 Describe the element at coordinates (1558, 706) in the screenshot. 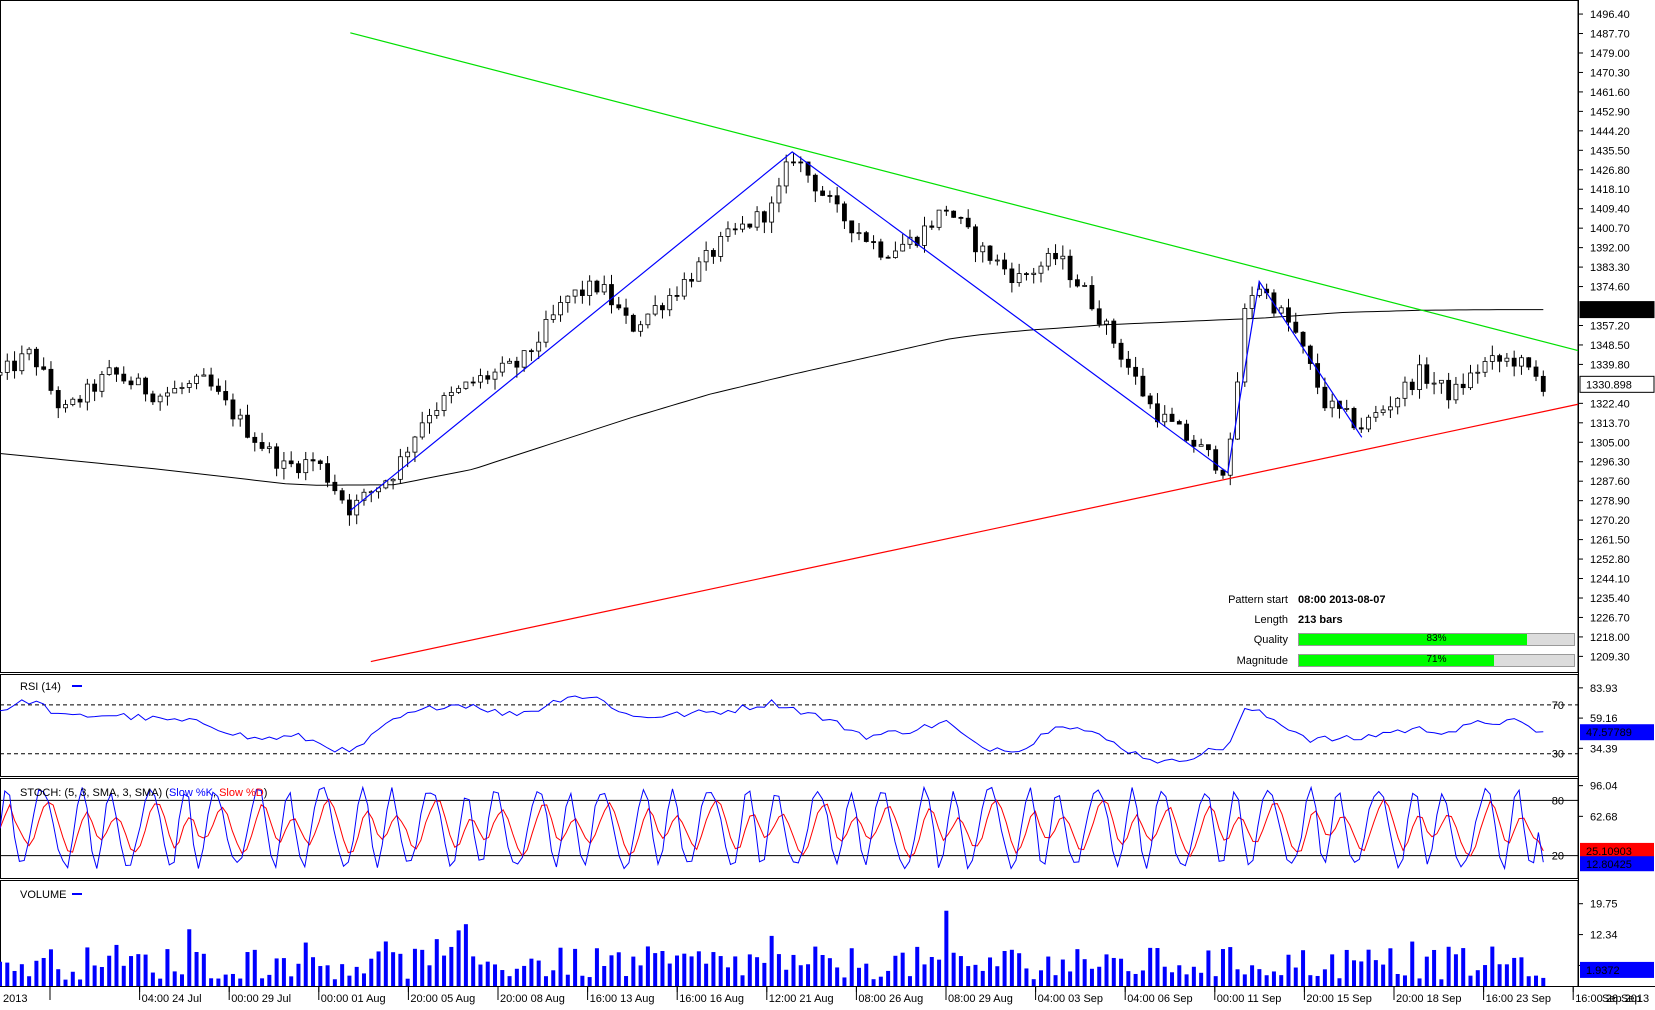

I see `rsi-level-label: 70` at that location.